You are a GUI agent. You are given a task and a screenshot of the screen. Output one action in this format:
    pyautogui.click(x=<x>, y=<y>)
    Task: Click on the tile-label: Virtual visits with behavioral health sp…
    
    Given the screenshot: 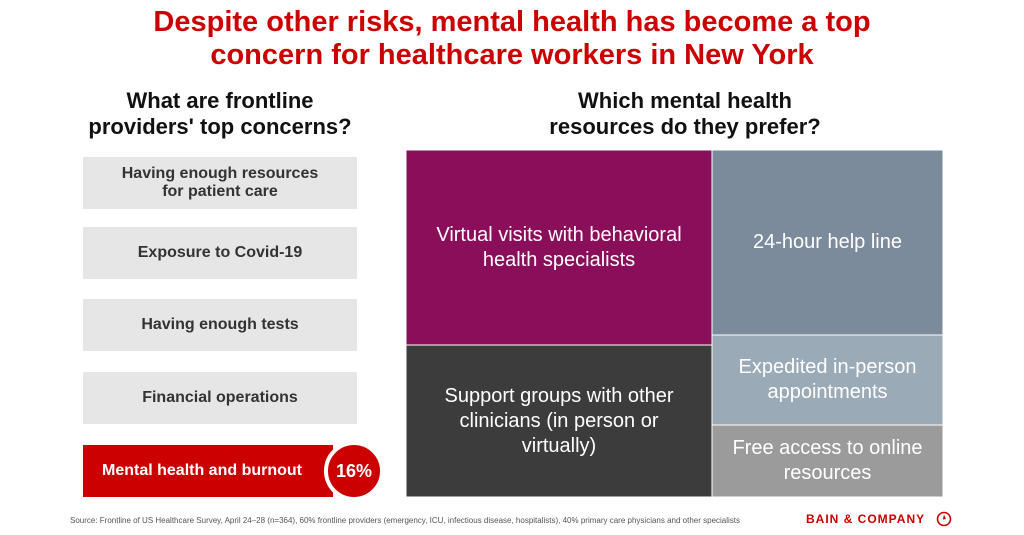 What is the action you would take?
    pyautogui.click(x=559, y=247)
    